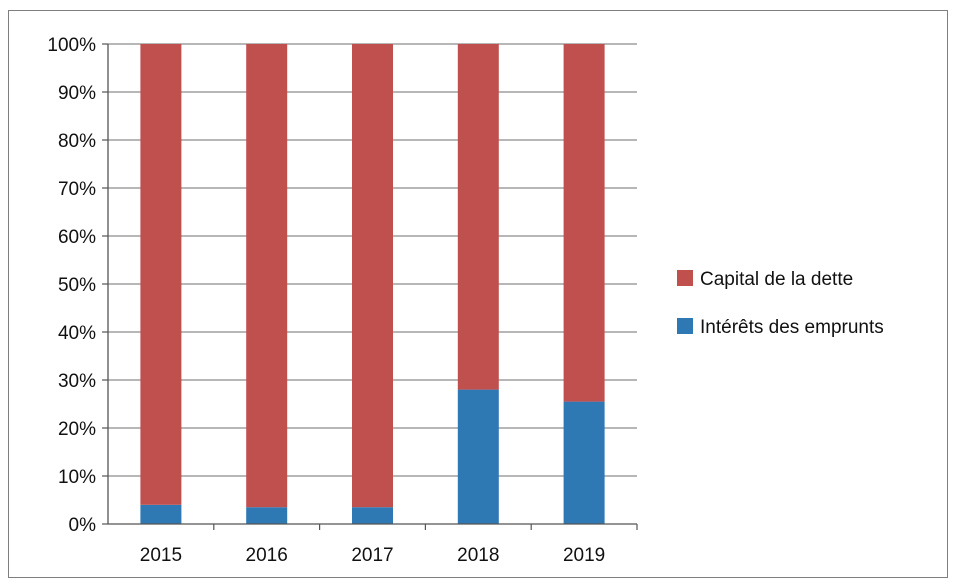  I want to click on x-tick-labels: 2015 2016 2017 2018 2019, so click(372, 555).